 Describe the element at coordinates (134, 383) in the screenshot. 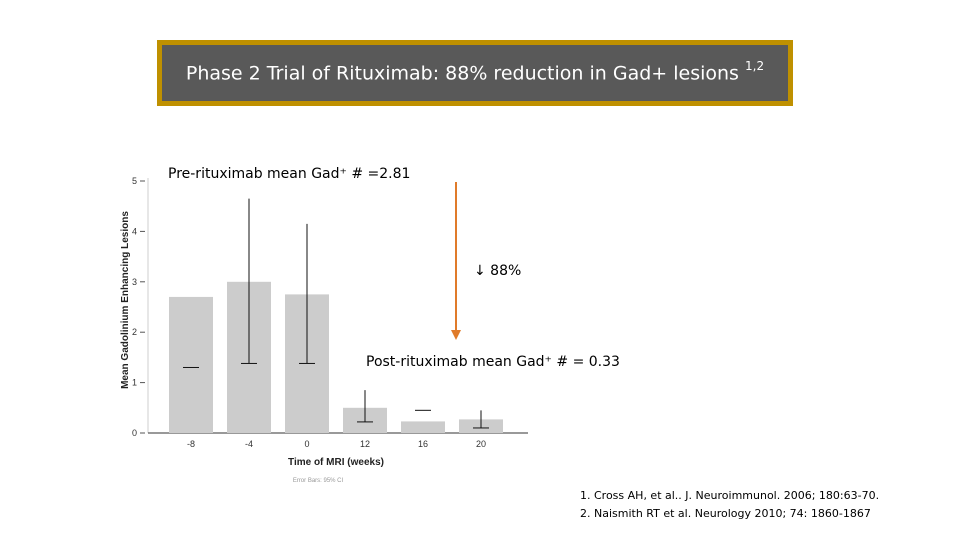

I see `y-tick-label: 1` at that location.